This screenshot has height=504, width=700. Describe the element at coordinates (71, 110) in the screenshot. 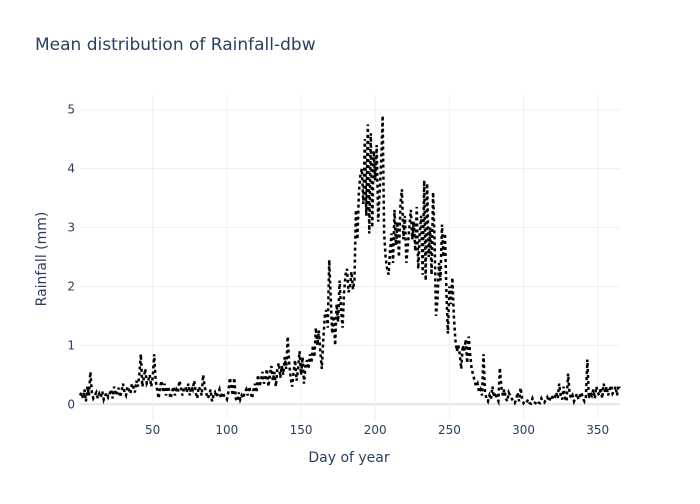

I see `y-tick-label: 5` at that location.